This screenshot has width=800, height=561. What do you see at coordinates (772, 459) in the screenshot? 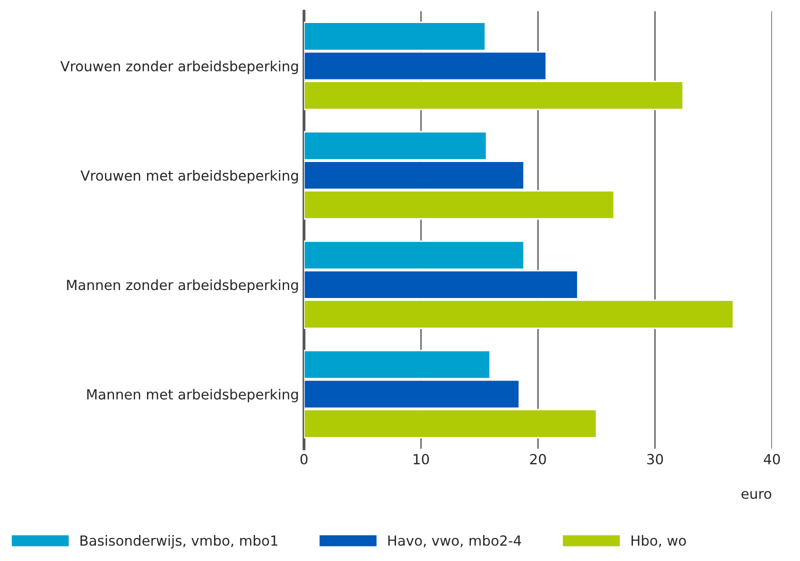
I see `x-tick-label: 40` at bounding box center [772, 459].